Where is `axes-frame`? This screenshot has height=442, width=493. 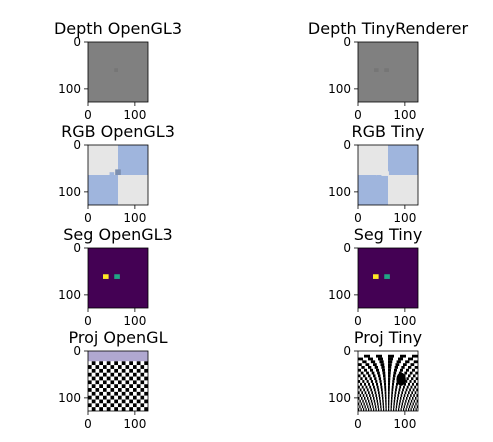
axes-frame is located at coordinates (118, 72).